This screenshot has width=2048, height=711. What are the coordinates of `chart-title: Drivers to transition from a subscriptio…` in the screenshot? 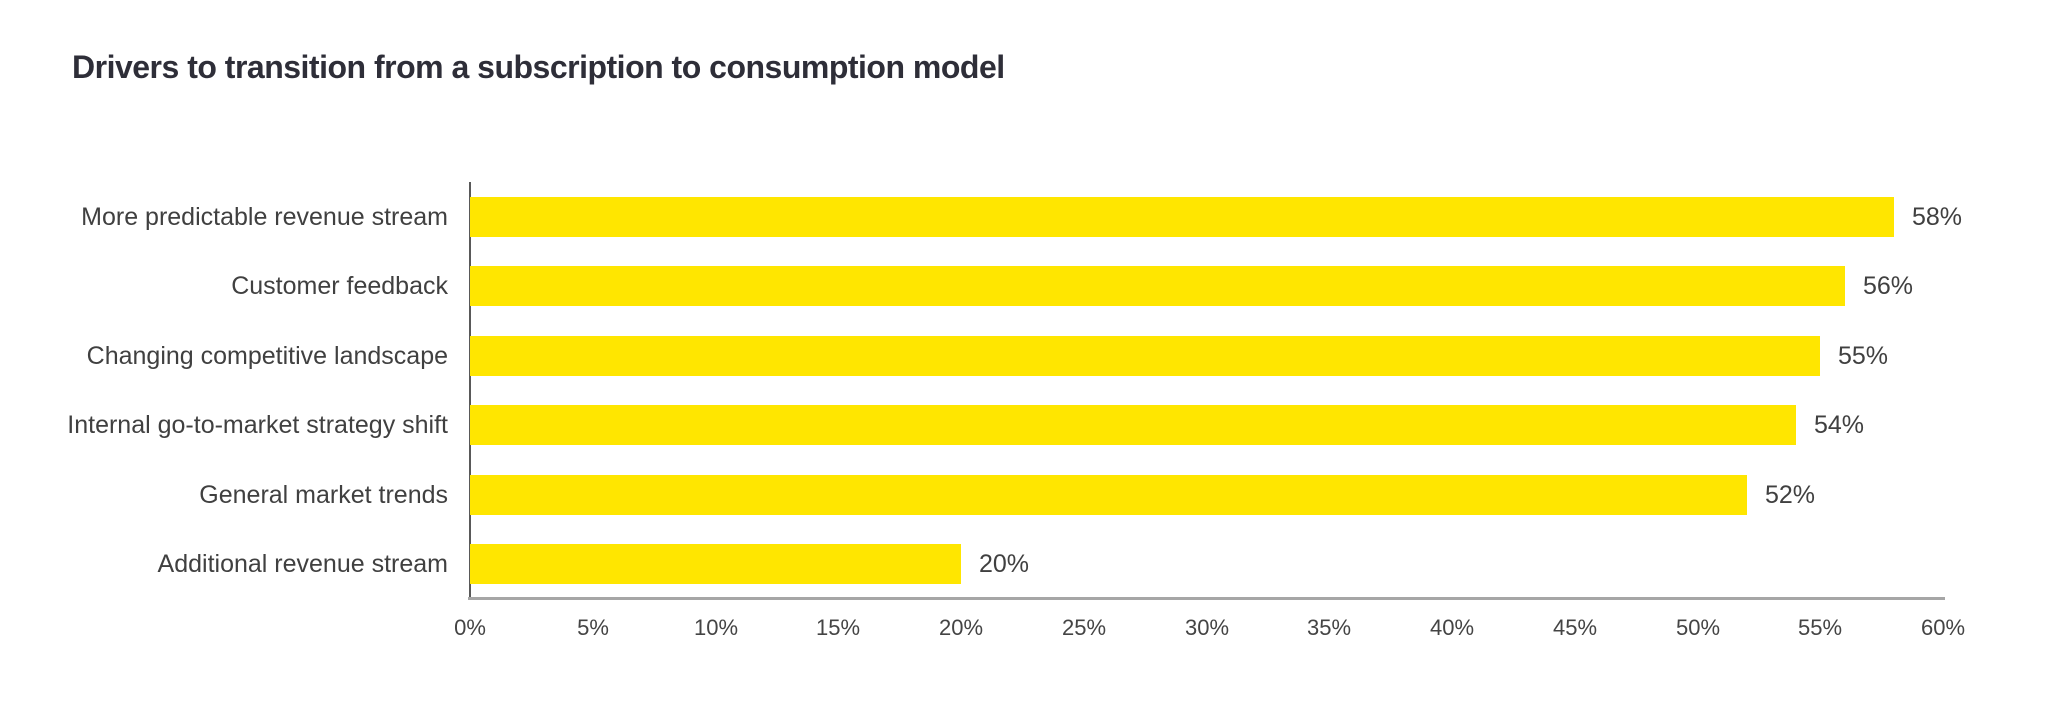 It's located at (538, 67).